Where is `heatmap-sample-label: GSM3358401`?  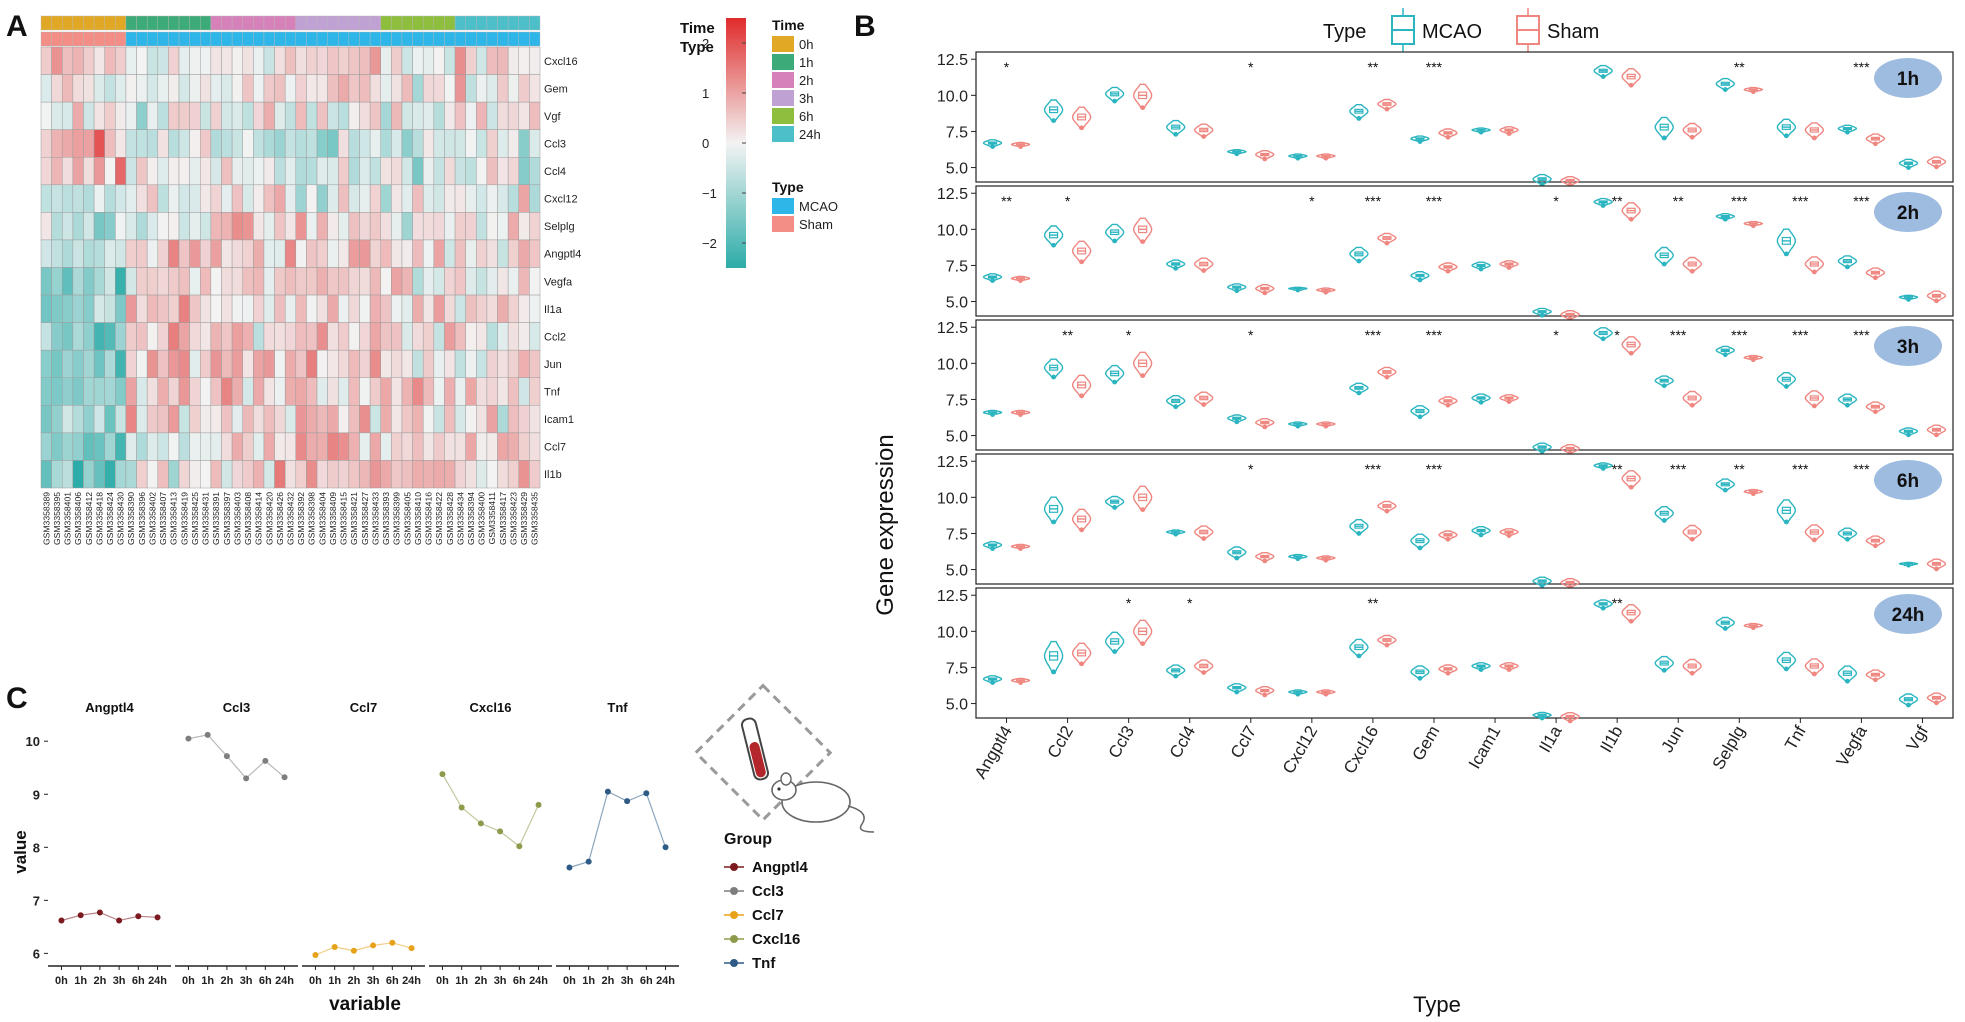 heatmap-sample-label: GSM3358401 is located at coordinates (68, 518).